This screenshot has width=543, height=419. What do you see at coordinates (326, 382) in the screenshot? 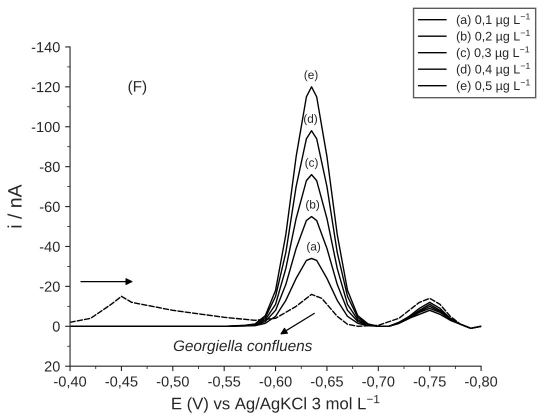
I see `x-tick-label: -0,65` at bounding box center [326, 382].